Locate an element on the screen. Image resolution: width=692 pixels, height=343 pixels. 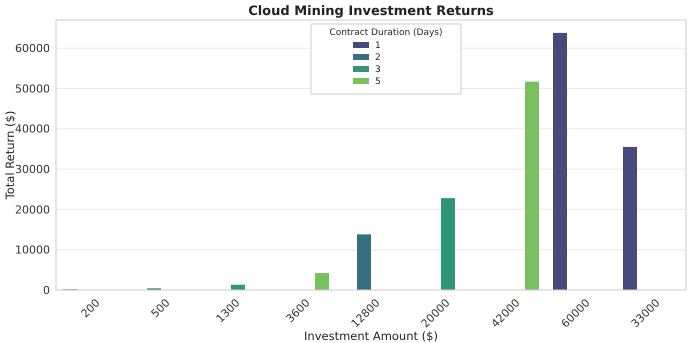
y-tick-label: 20000 is located at coordinates (32, 209).